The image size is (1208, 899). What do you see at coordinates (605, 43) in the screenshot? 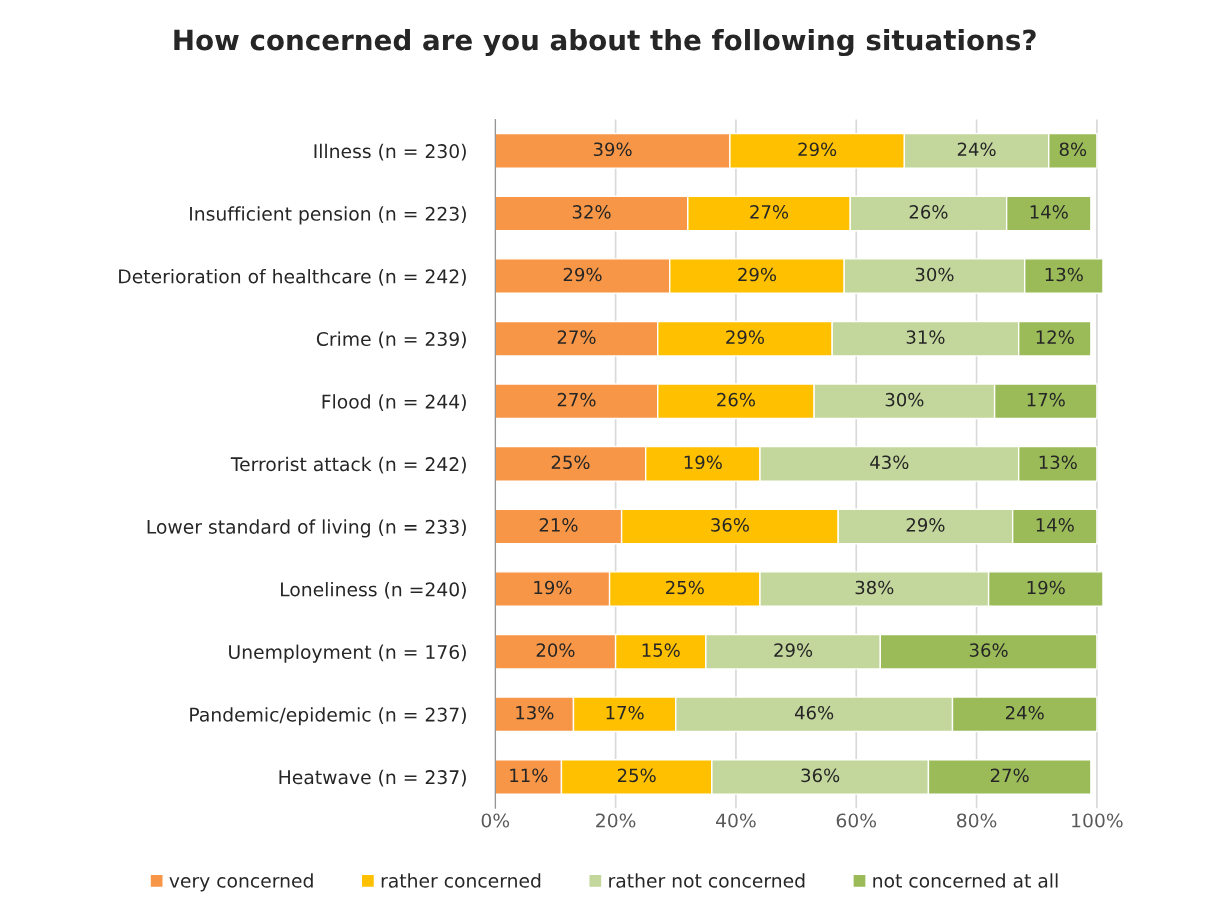
I see `chart-title: How concerned are you about the following situations?` at bounding box center [605, 43].